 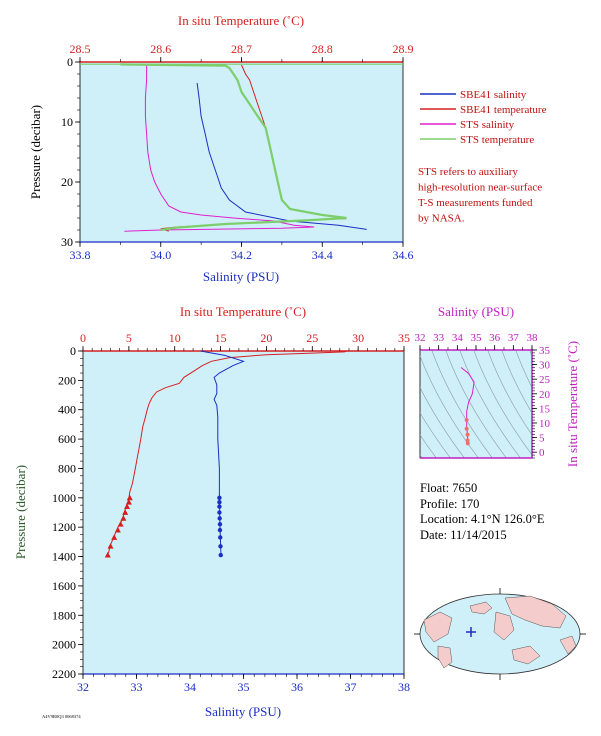 What do you see at coordinates (64, 645) in the screenshot?
I see `lower-pressure-tick-label: 2000` at bounding box center [64, 645].